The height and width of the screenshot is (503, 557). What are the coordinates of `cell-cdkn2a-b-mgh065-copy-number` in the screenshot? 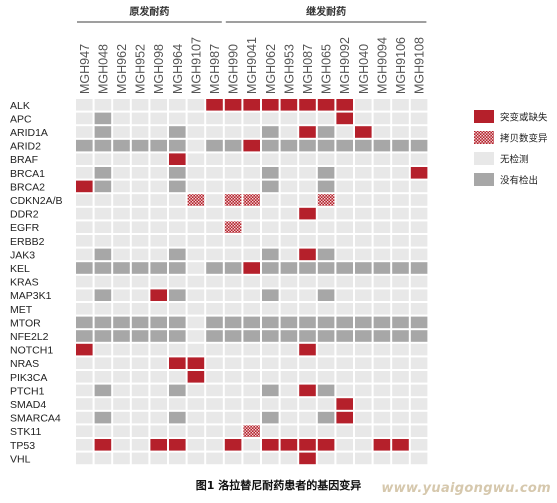 It's located at (326, 200).